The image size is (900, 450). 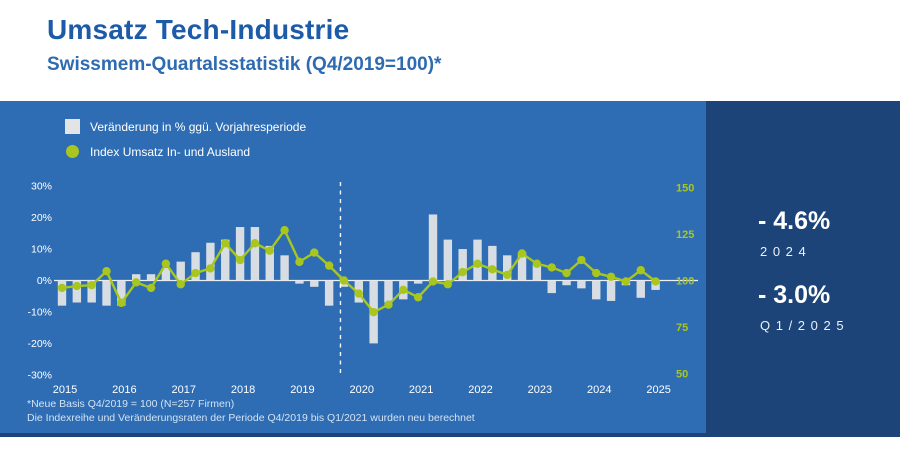 I want to click on stat-2024-value: - 4.6%, so click(x=794, y=221).